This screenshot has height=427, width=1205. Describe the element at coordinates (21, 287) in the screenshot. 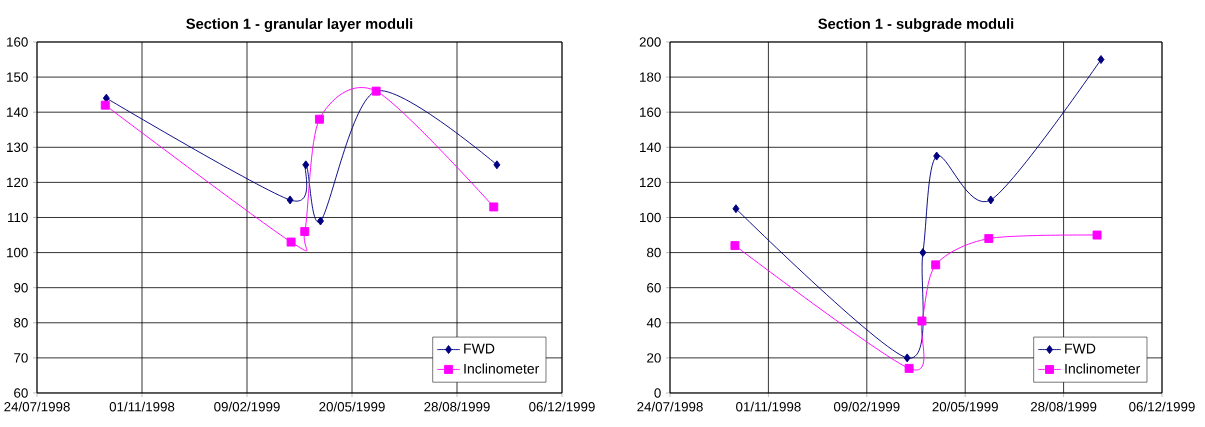

I see `y-tick-label: 90` at that location.